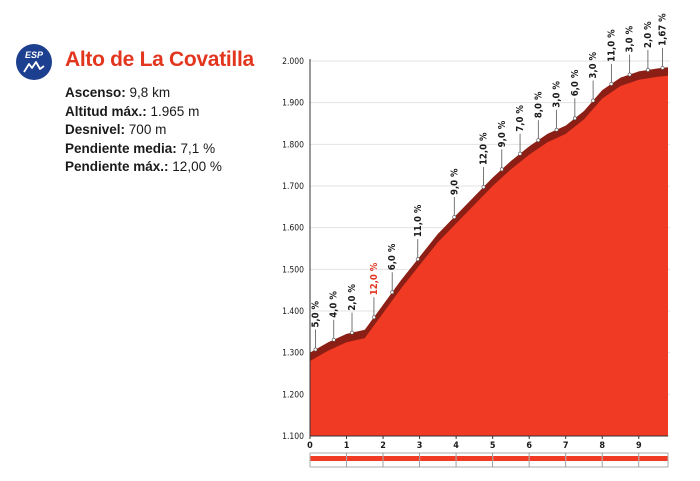  Describe the element at coordinates (293, 187) in the screenshot. I see `y-tick-label: 1.700` at that location.